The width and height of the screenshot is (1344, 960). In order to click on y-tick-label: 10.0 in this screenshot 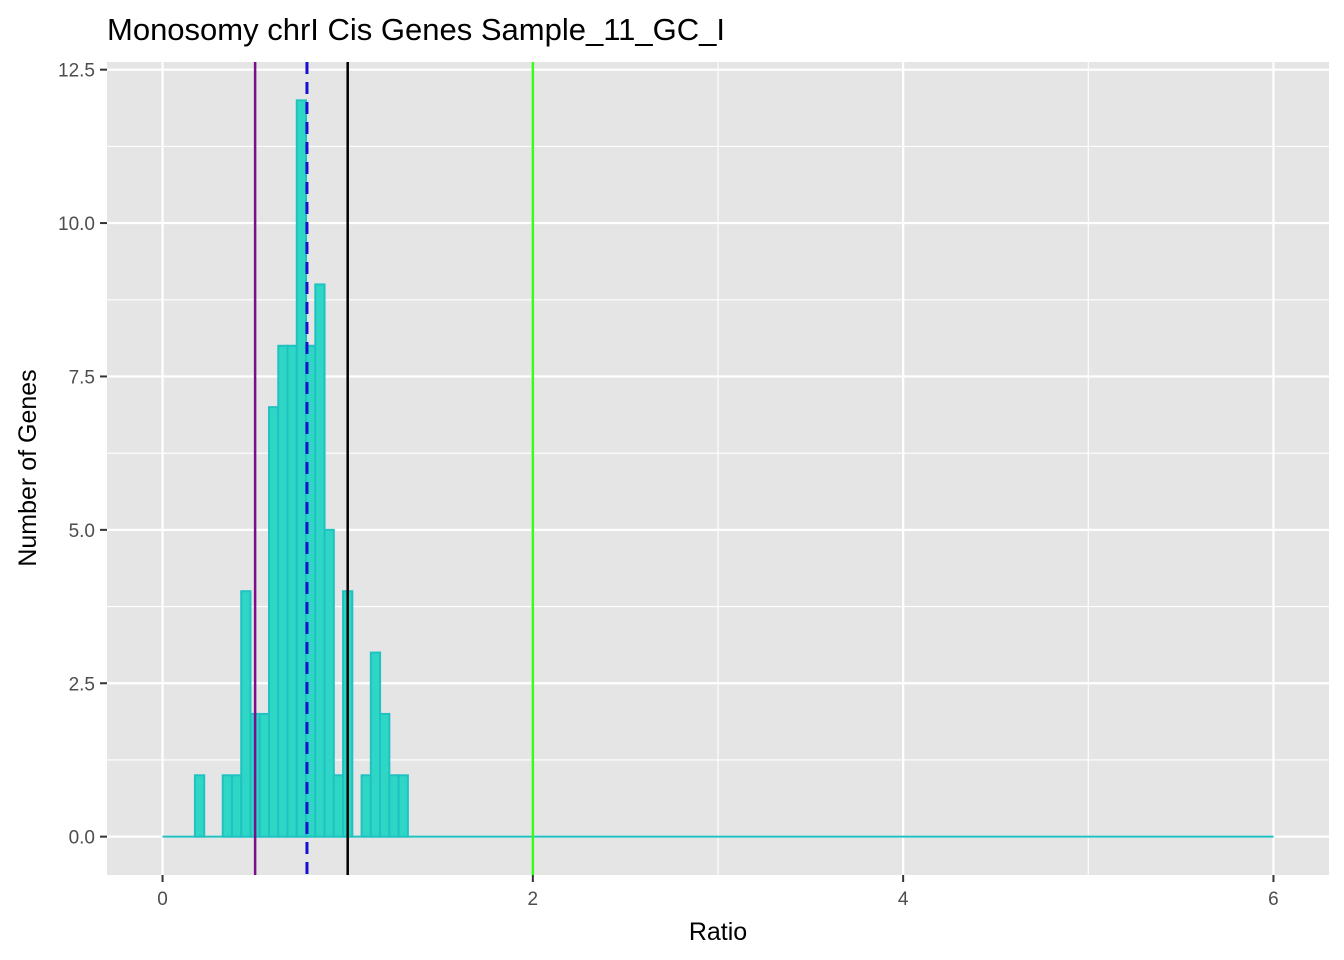, I will do `click(76, 224)`.